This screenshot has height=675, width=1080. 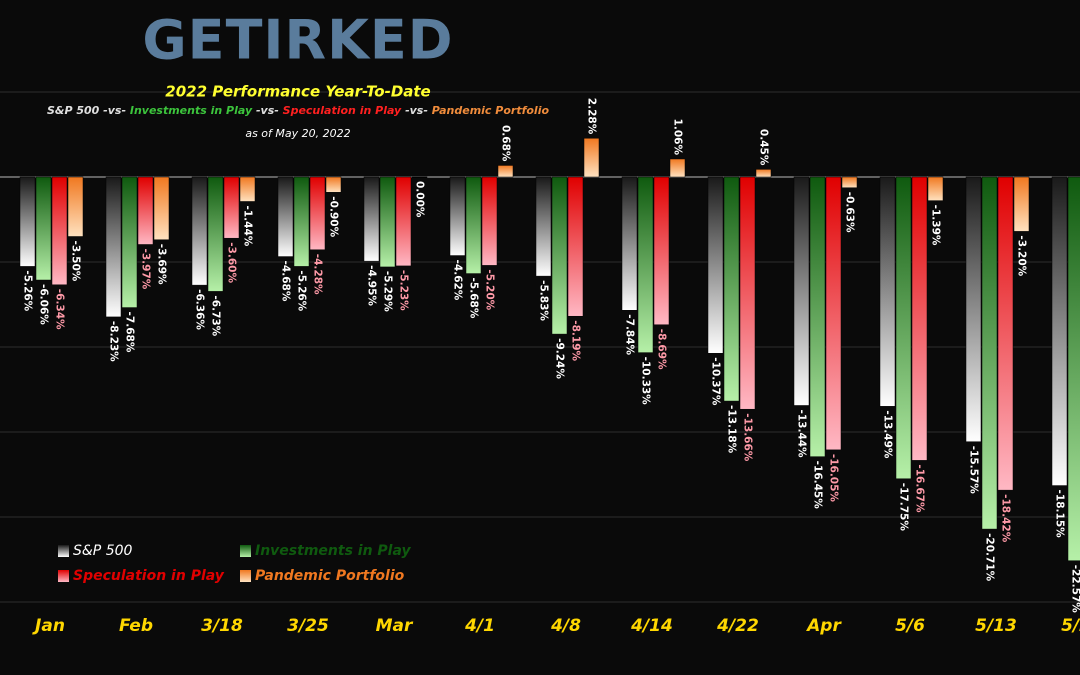 What do you see at coordinates (1022, 255) in the screenshot?
I see `value-label: -3.20%` at bounding box center [1022, 255].